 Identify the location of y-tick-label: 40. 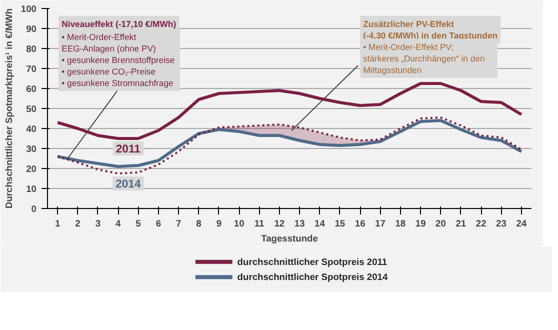
(31, 129).